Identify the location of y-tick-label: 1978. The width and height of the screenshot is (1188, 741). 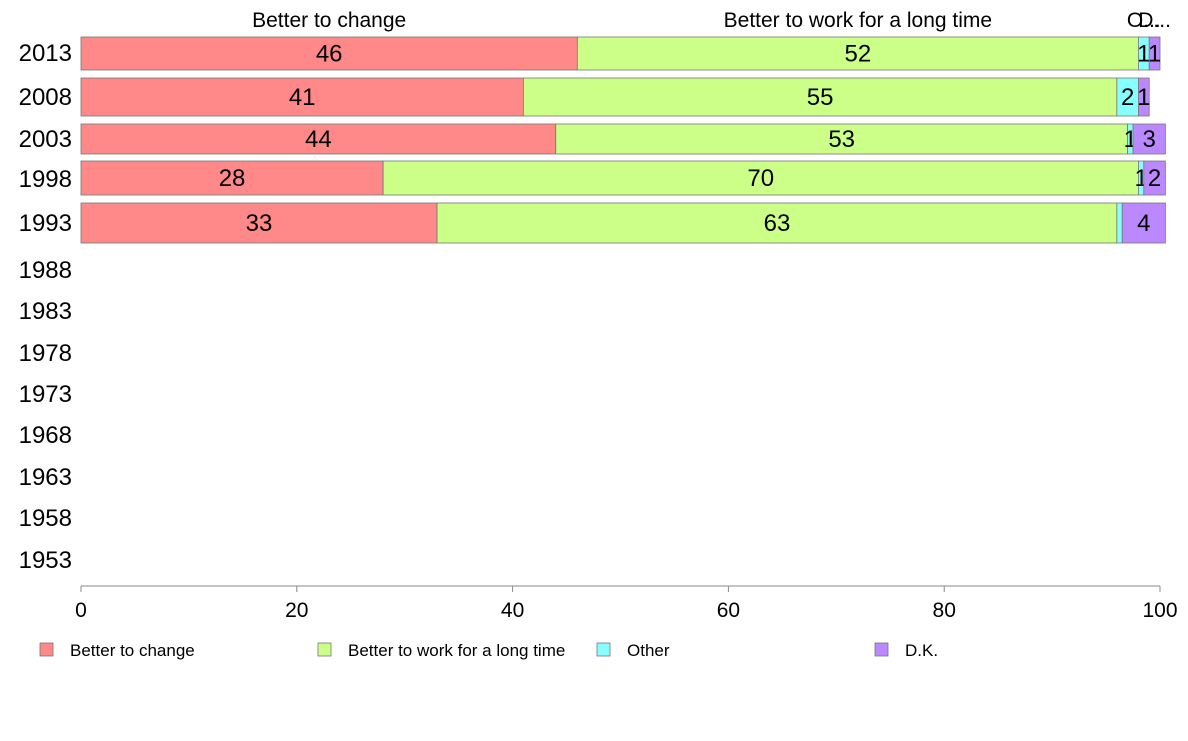
(45, 353).